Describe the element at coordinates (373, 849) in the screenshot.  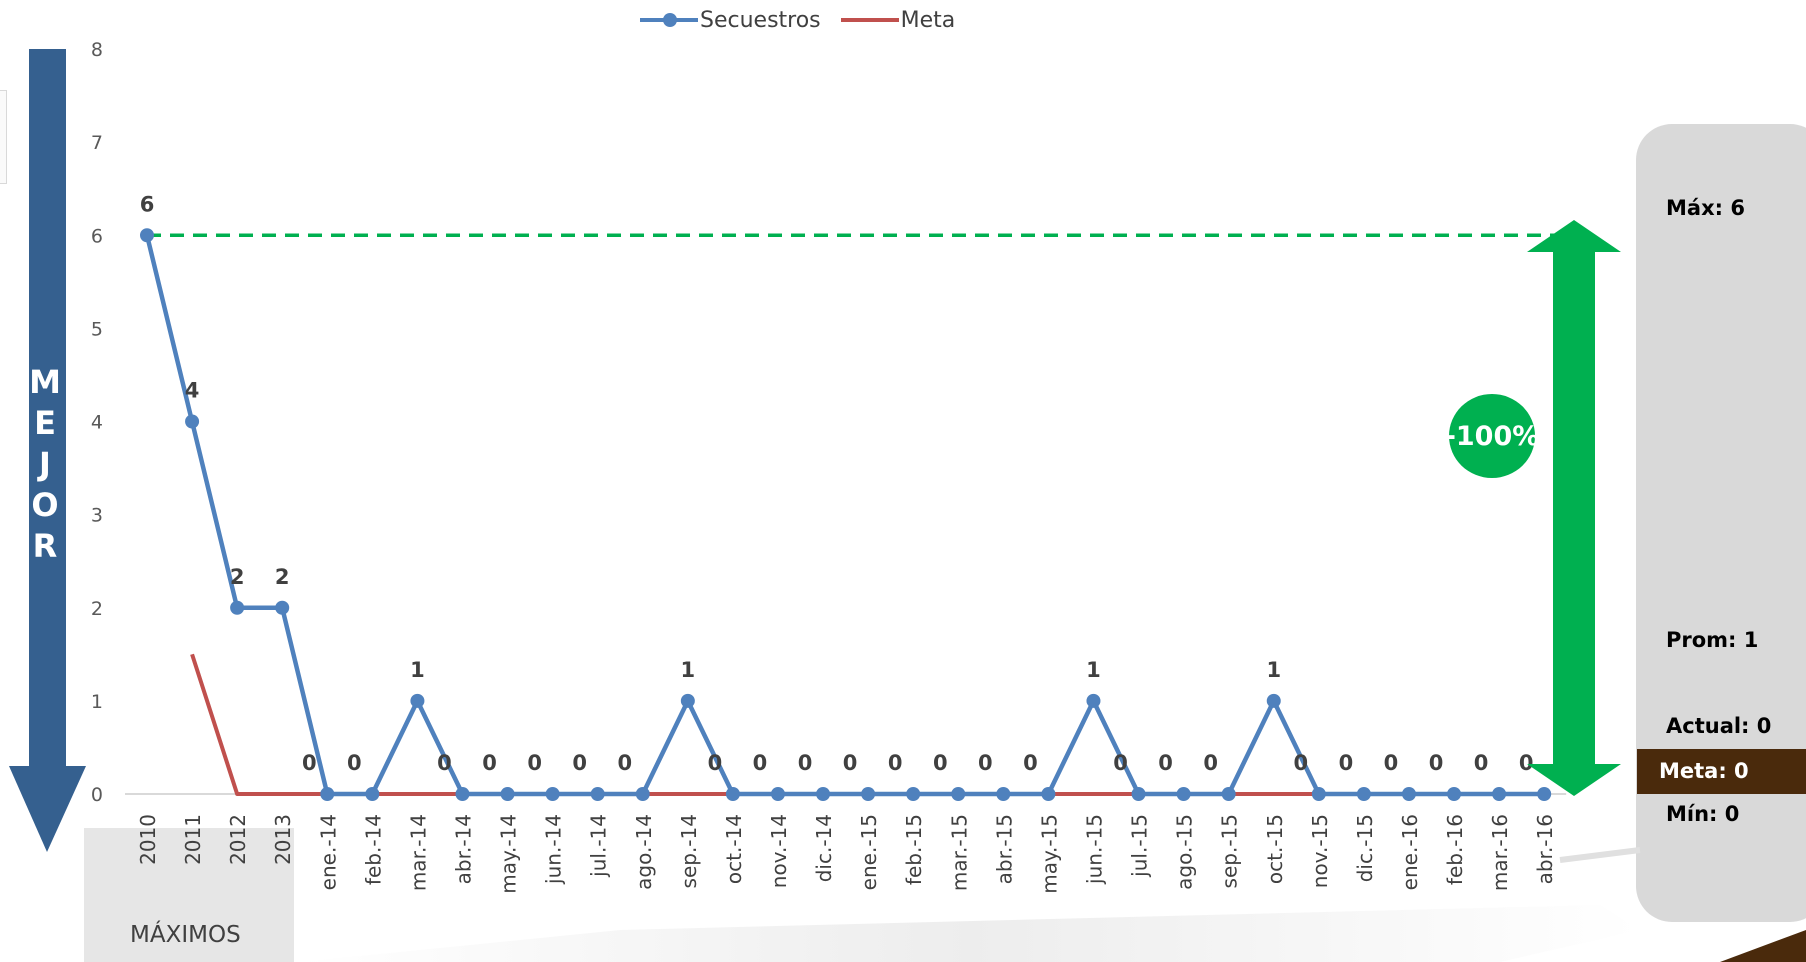
I see `x-tick-label: feb.-14` at that location.